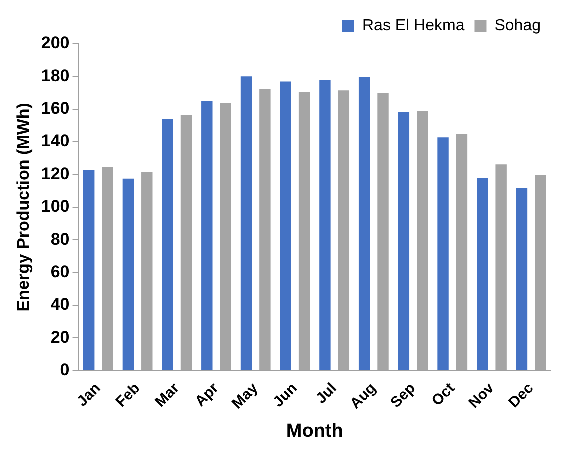 The width and height of the screenshot is (571, 457). I want to click on x-tick-label: Oct, so click(443, 395).